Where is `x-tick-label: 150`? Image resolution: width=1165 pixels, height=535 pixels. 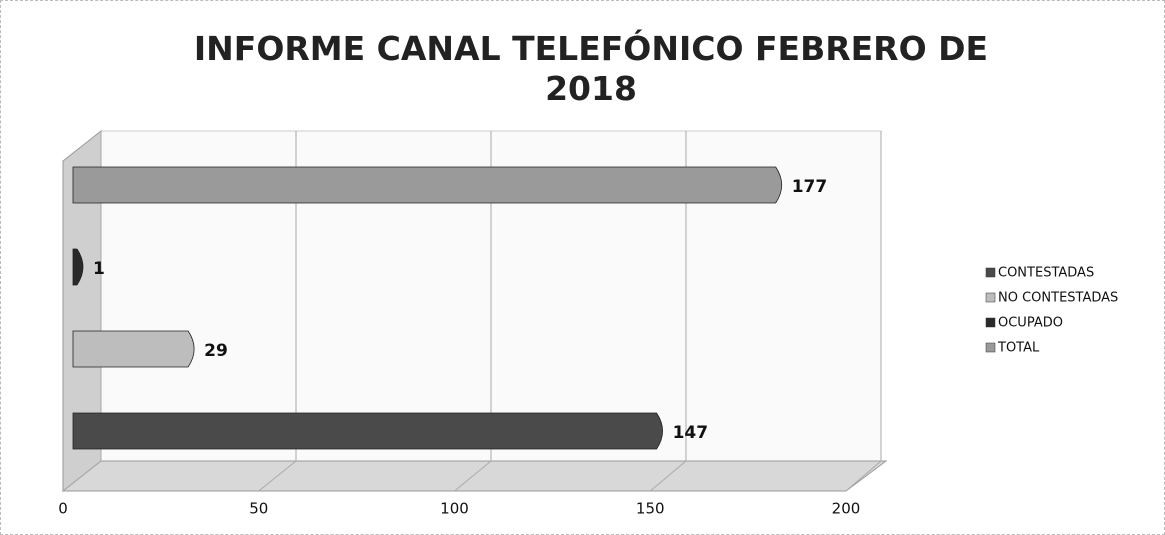 x-tick-label: 150 is located at coordinates (650, 509).